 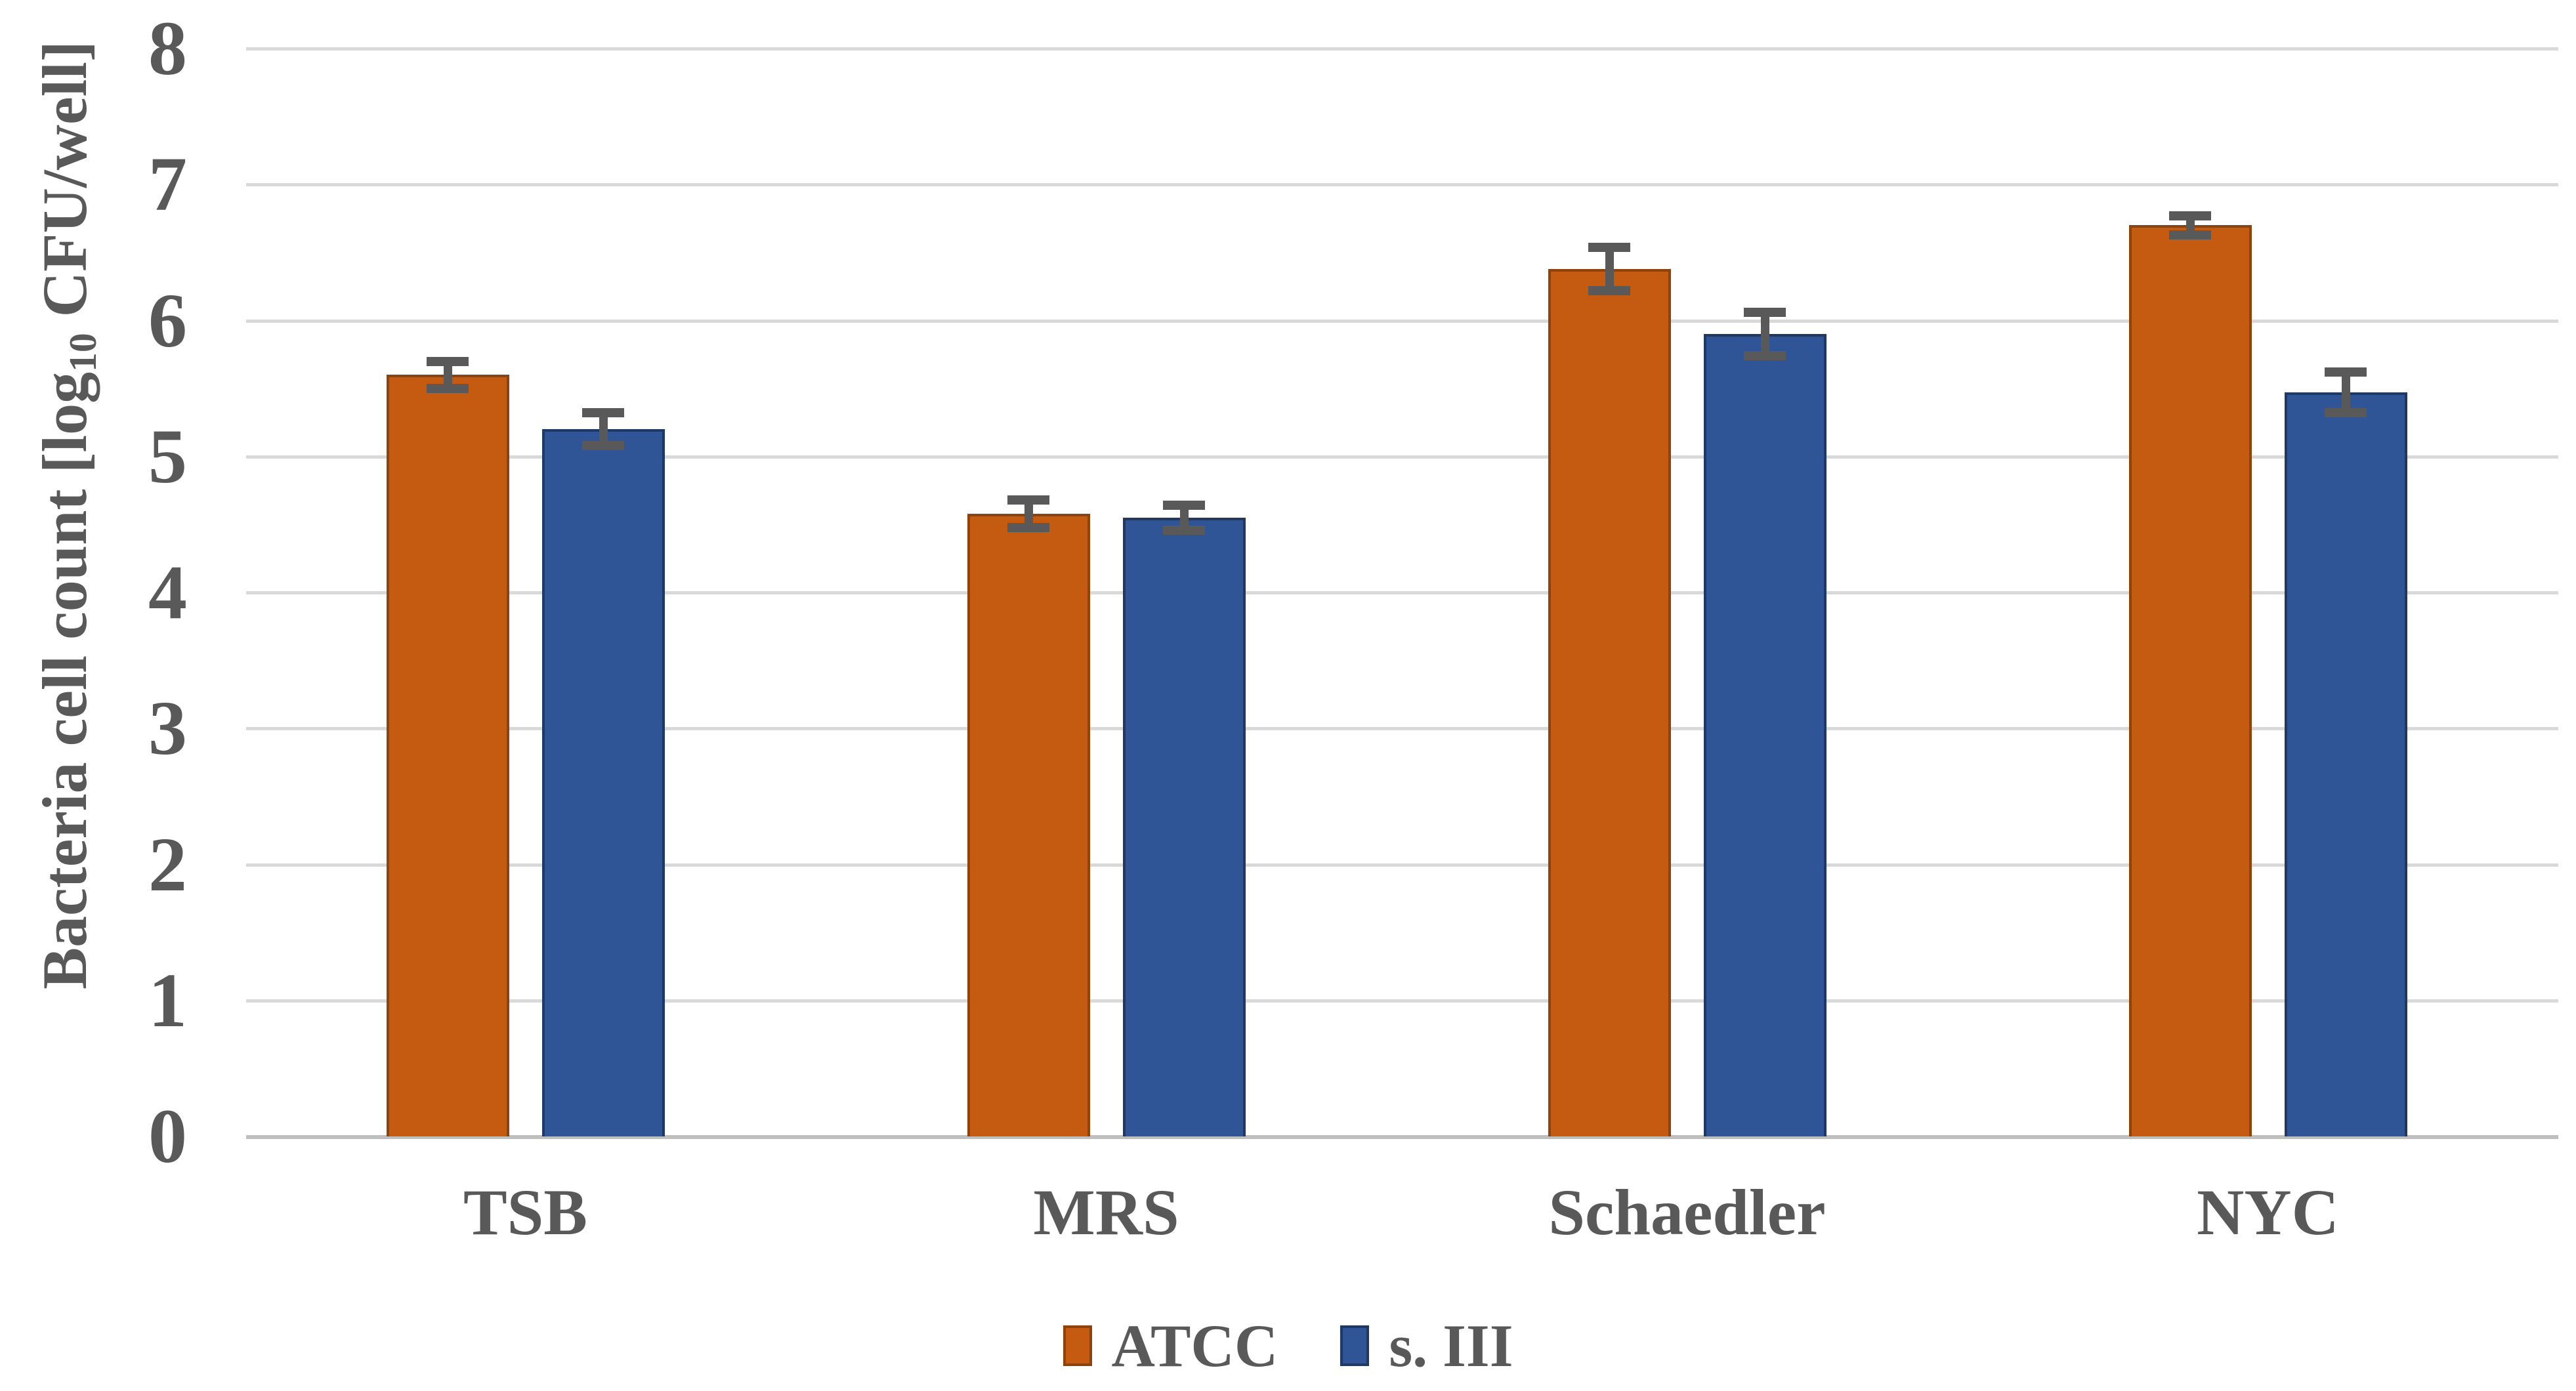 I want to click on legend-label: s. III, so click(x=1451, y=1346).